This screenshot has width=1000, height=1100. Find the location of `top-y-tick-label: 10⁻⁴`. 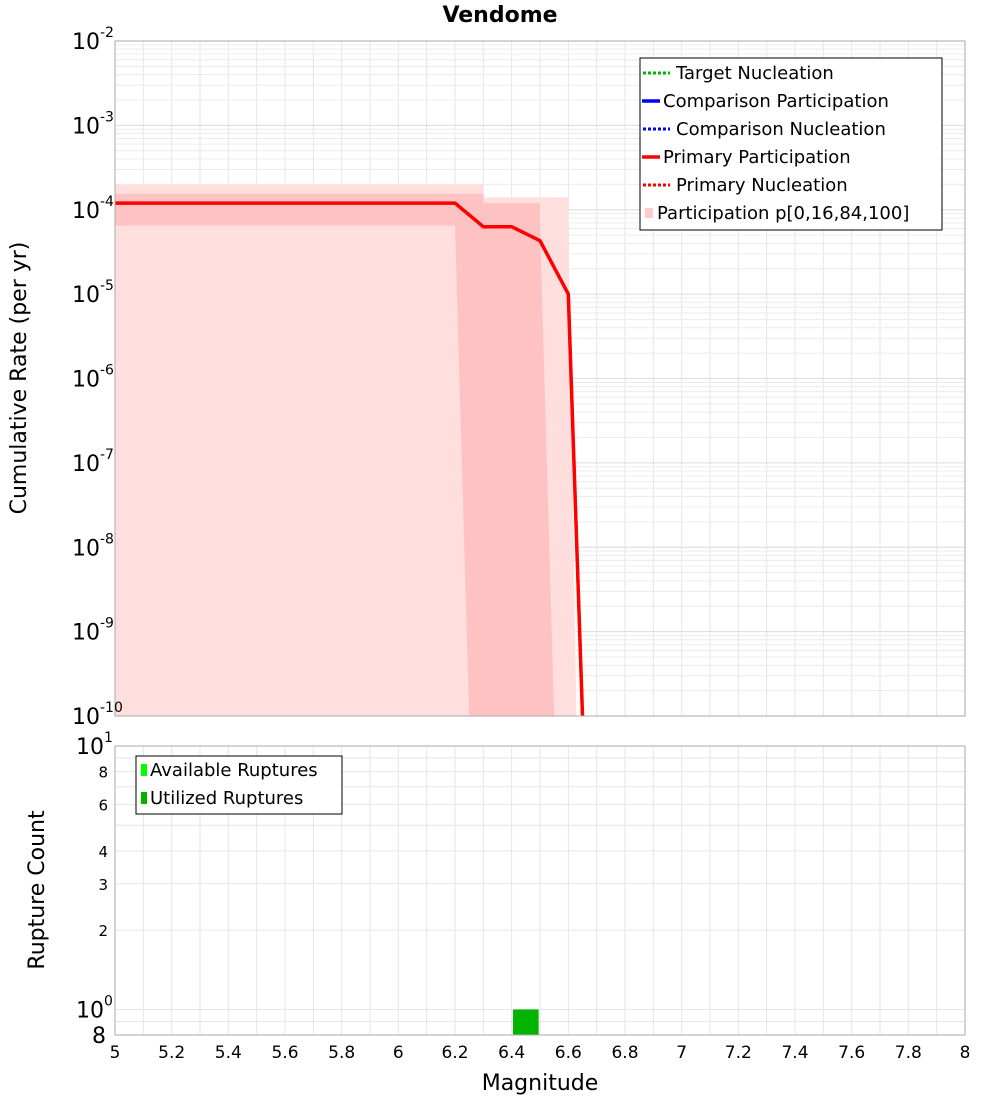

top-y-tick-label: 10⁻⁴ is located at coordinates (93, 209).